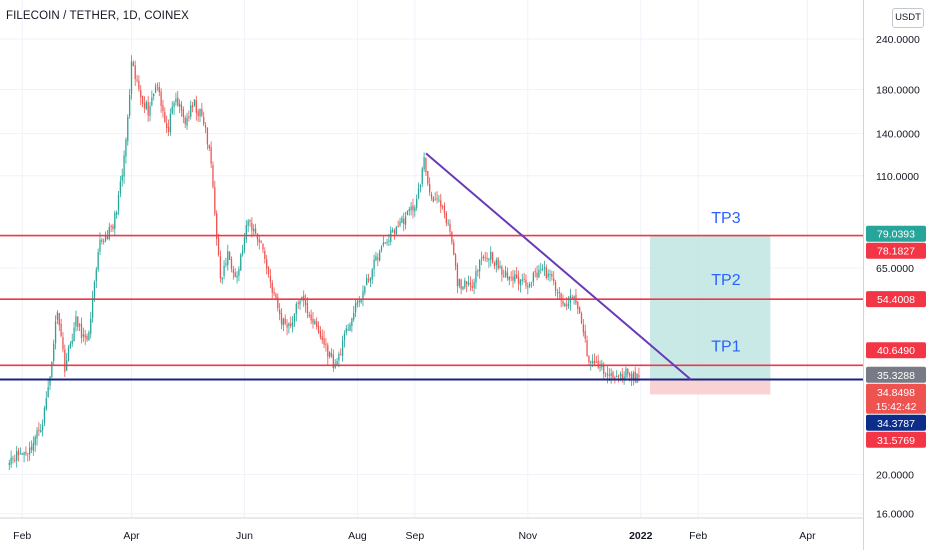  I want to click on x-tick-label: Feb, so click(22, 536).